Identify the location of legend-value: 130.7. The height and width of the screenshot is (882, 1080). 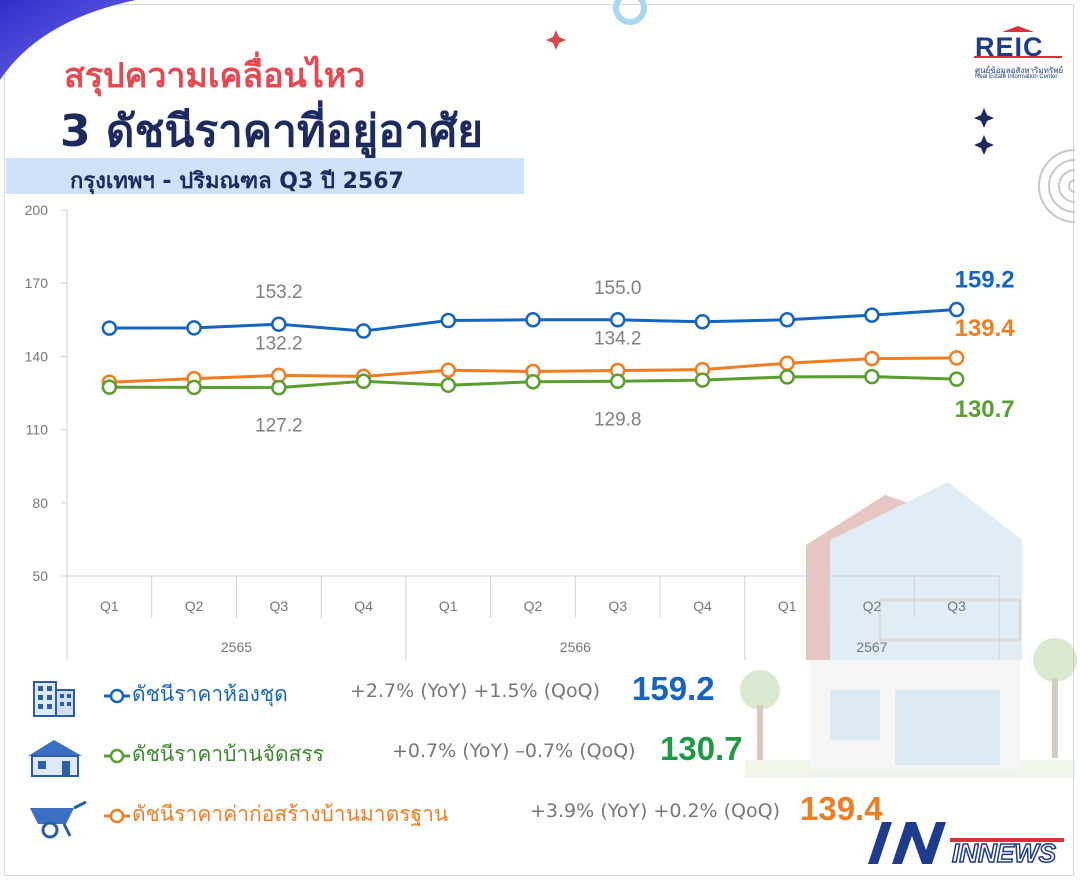
(701, 748).